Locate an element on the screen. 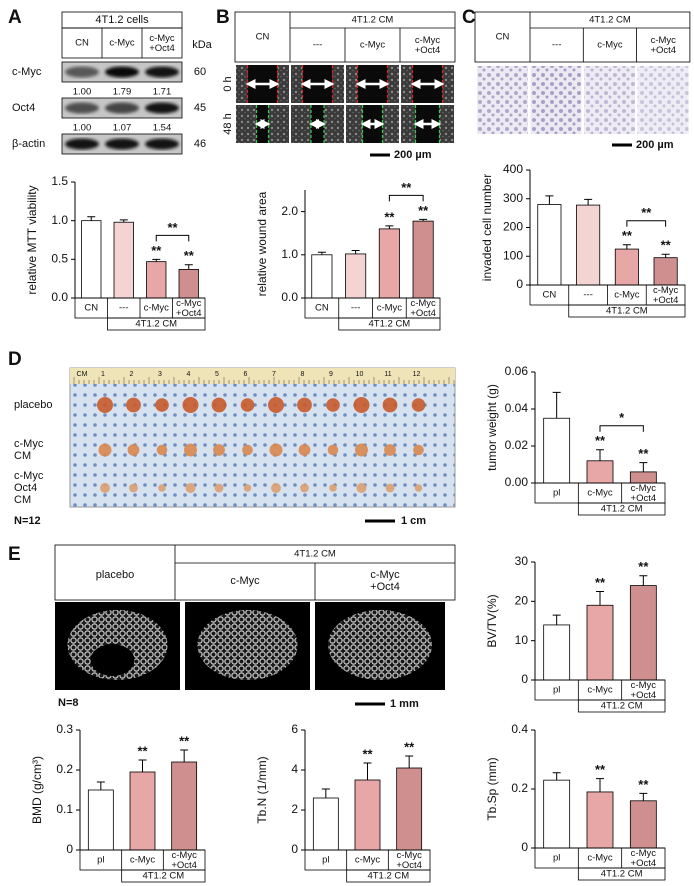  y-axis-label: BV/TV(%) is located at coordinates (492, 620).